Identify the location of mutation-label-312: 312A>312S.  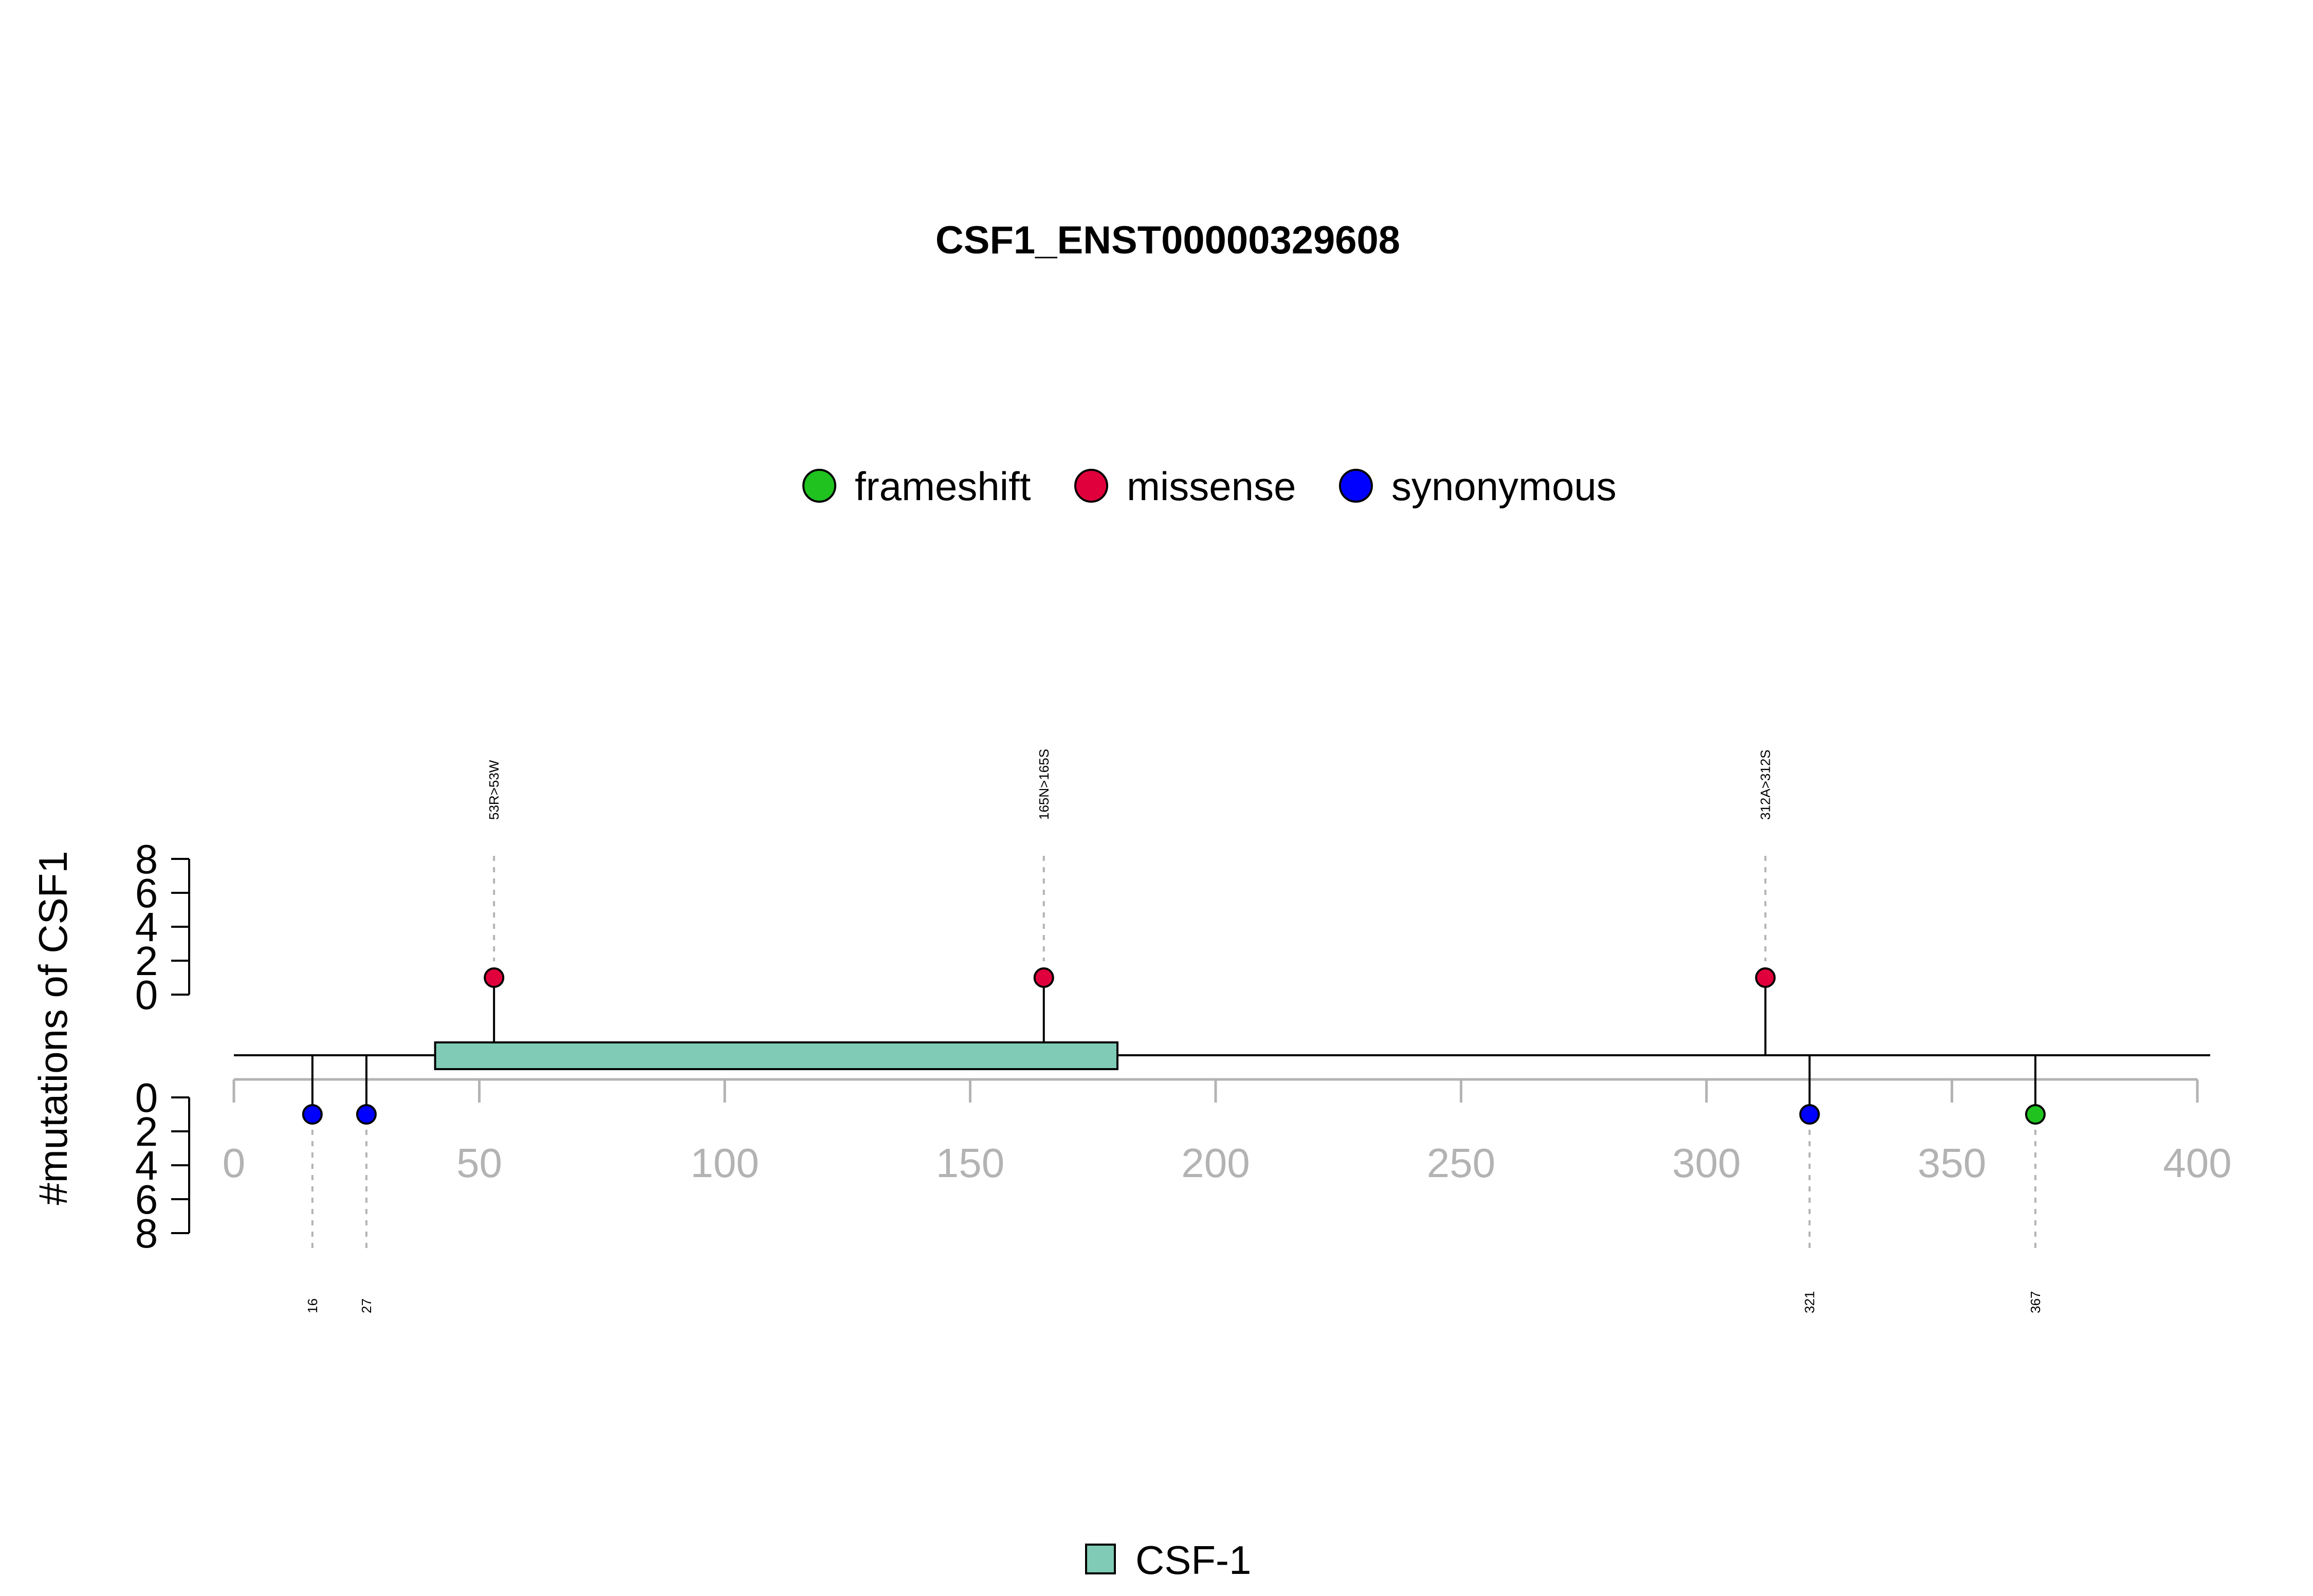
(1765, 784).